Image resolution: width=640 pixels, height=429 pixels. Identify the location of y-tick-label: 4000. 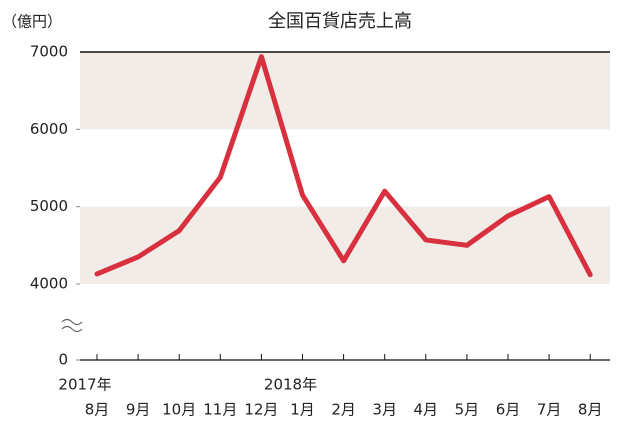
(49, 284).